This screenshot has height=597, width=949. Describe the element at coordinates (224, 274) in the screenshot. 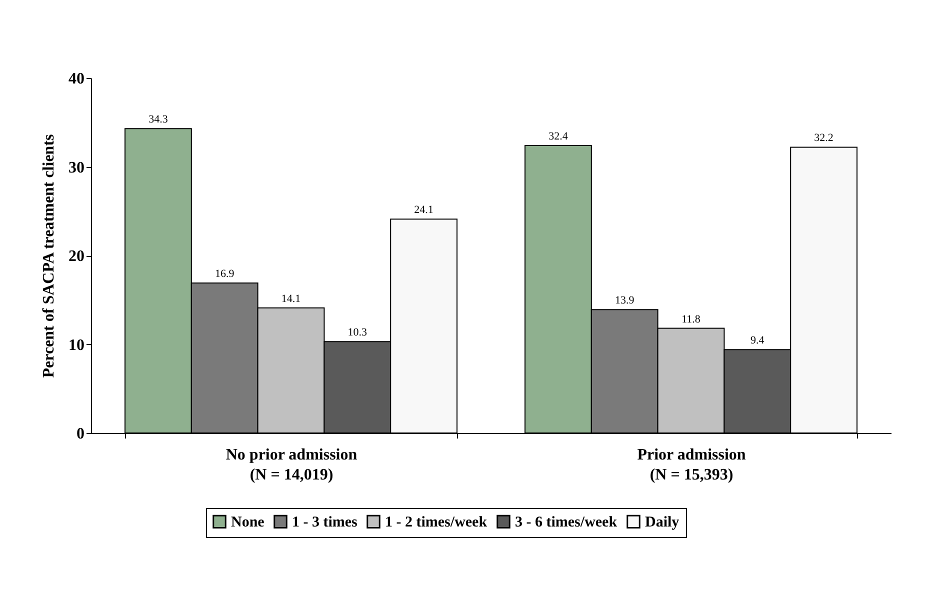

I see `data-label: 16.9` at that location.